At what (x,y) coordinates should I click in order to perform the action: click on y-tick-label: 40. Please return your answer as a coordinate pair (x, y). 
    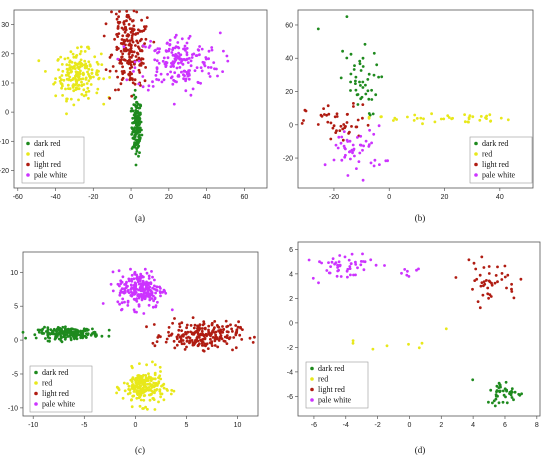
    Looking at the image, I should click on (289, 59).